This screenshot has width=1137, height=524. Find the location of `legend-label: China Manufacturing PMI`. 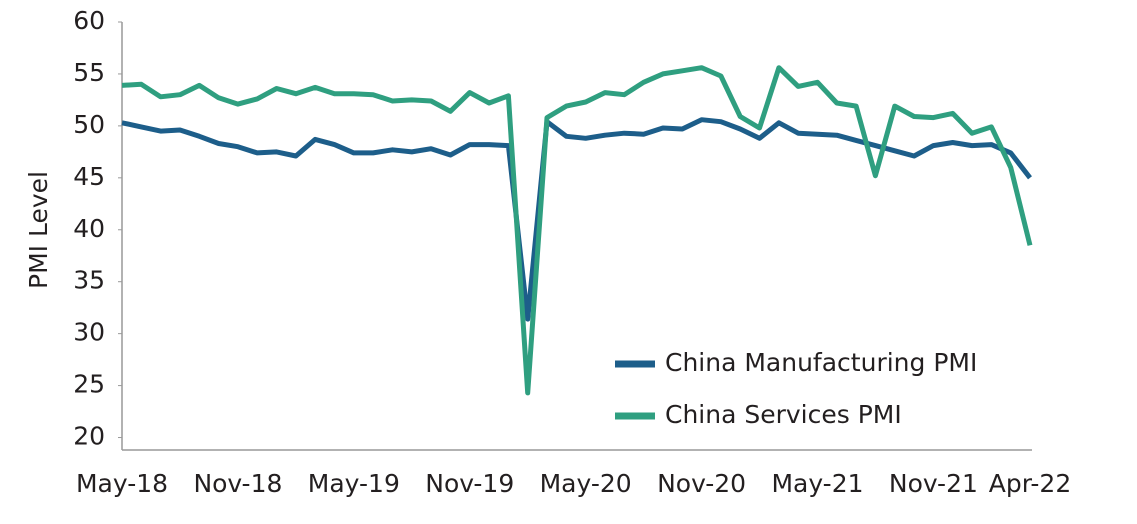

legend-label: China Manufacturing PMI is located at coordinates (821, 362).